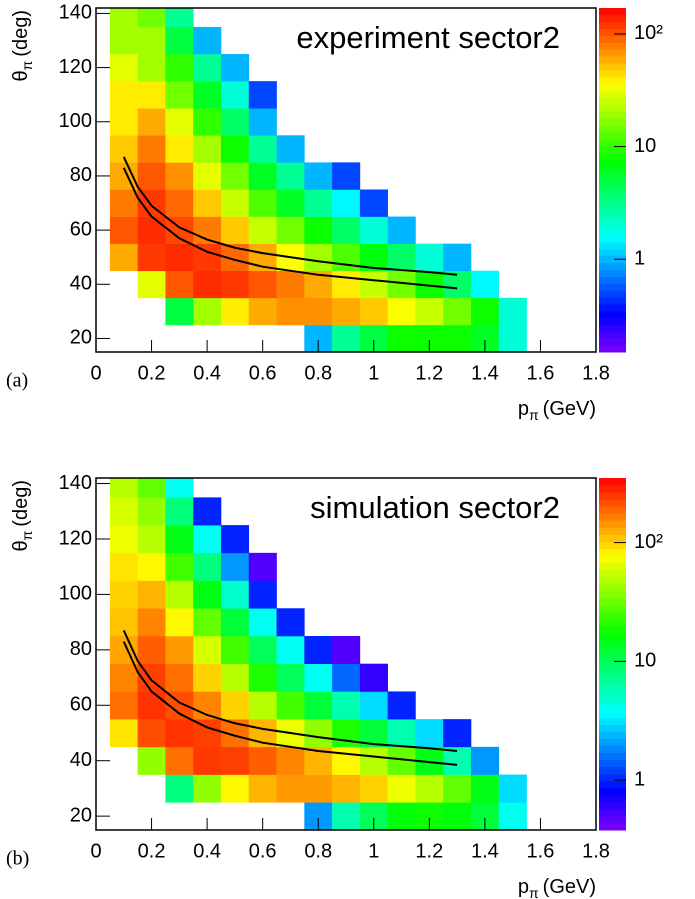 This screenshot has width=695, height=899. What do you see at coordinates (207, 851) in the screenshot?
I see `x-tick-label: 0.4` at bounding box center [207, 851].